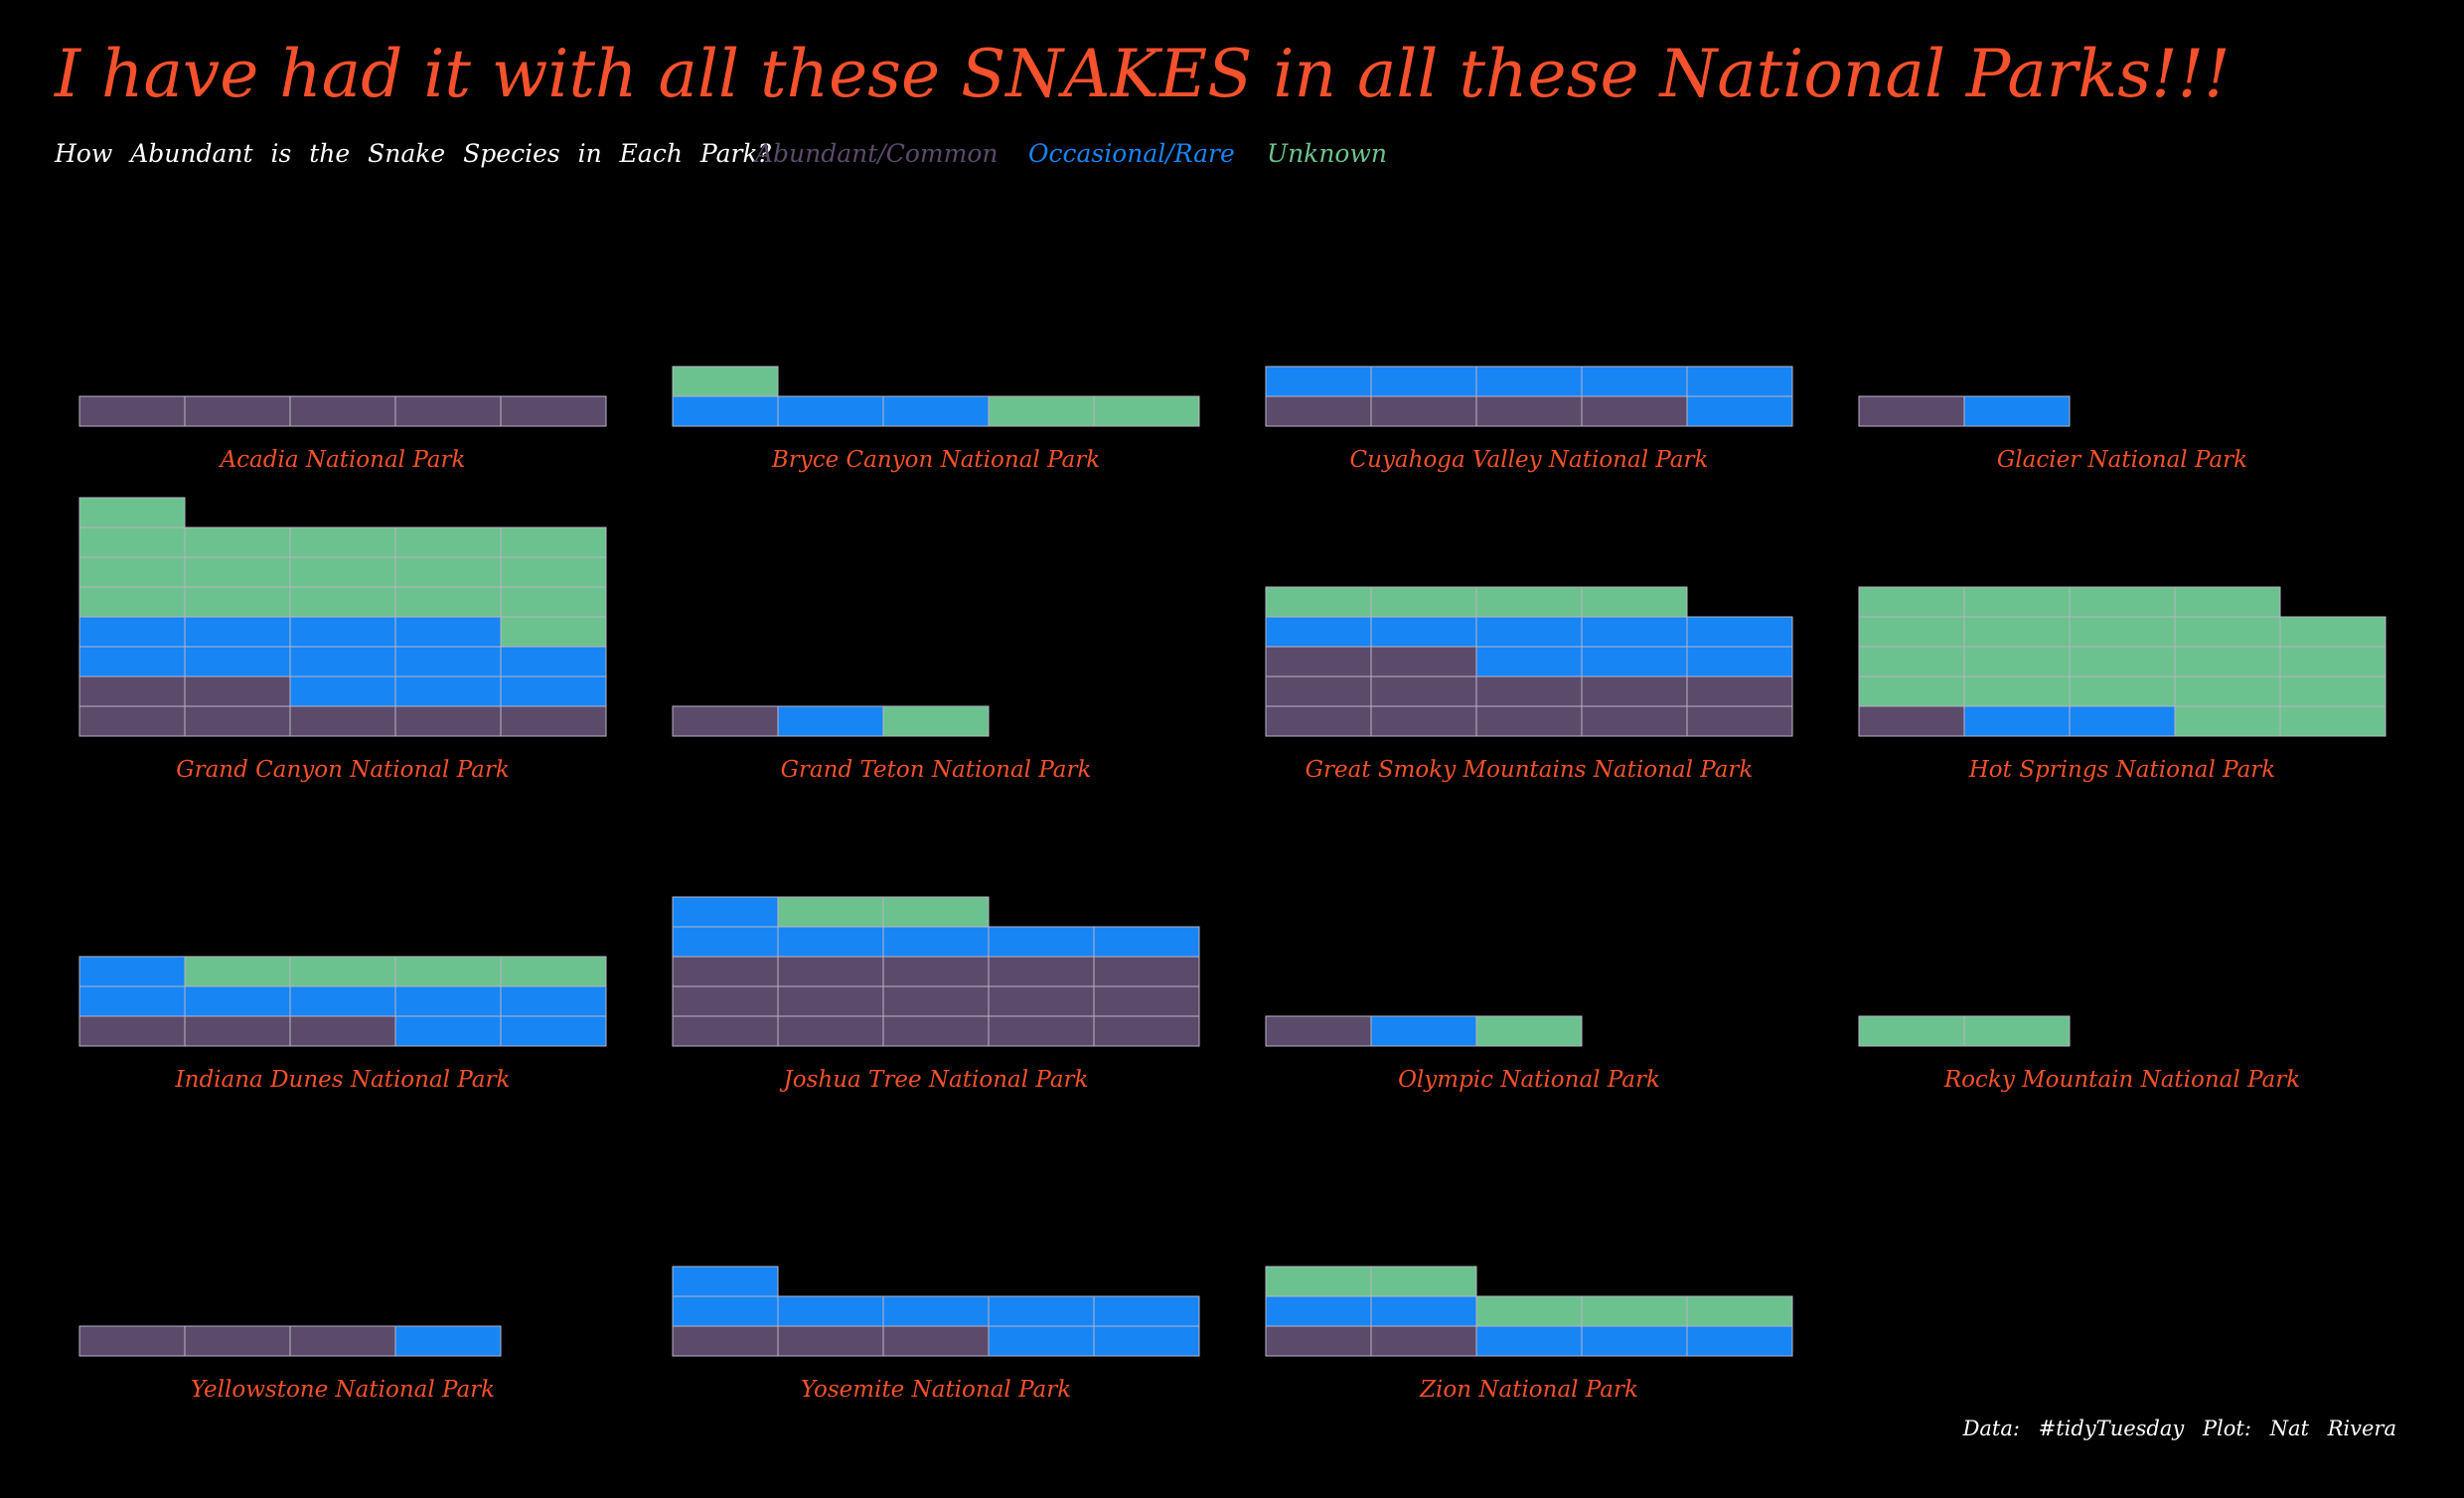  Describe the element at coordinates (1462, 1054) in the screenshot. I see `panel-olympic-national-park: Olympic National Park` at that location.